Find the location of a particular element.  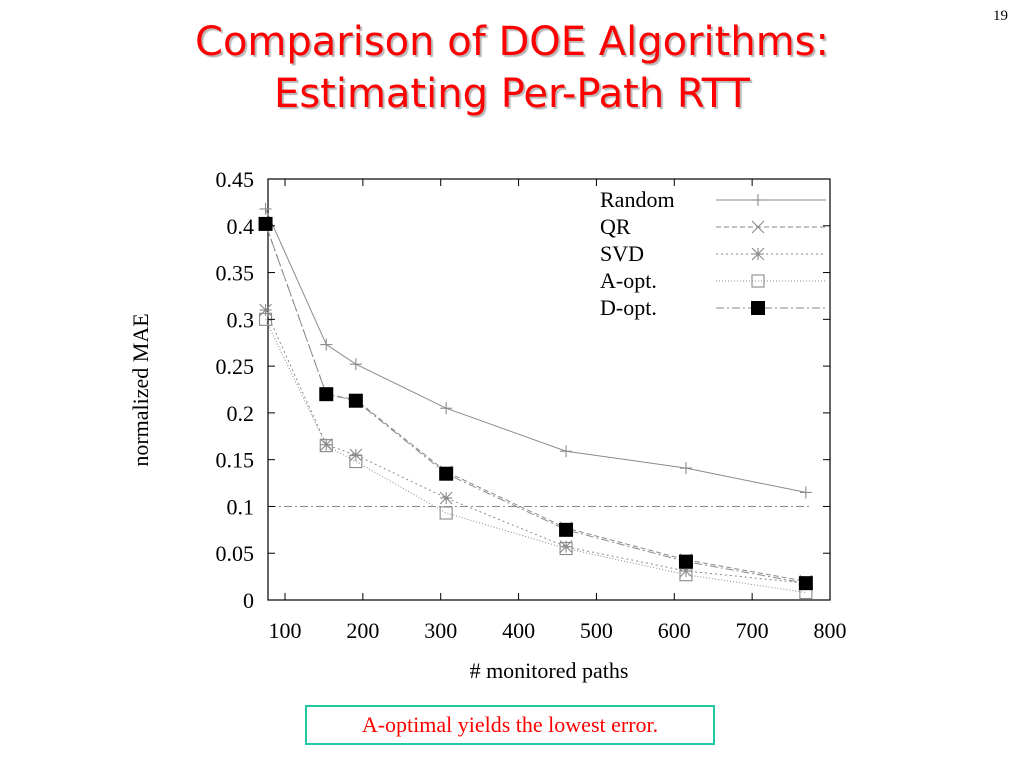

legend-label-svd: SVD is located at coordinates (622, 253).